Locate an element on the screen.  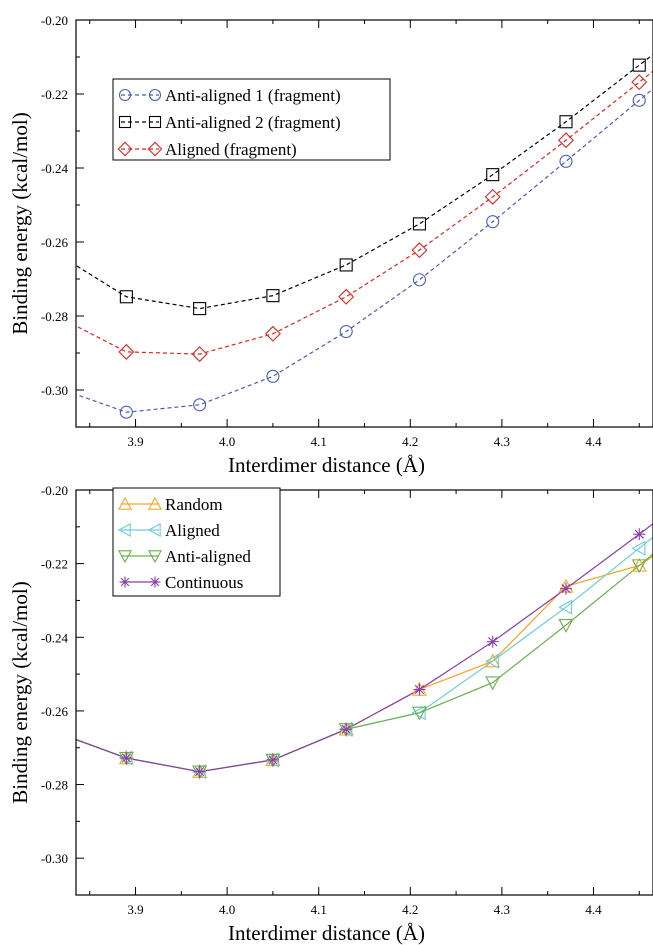
legend-item: Anti-aligned 1 (fragment) is located at coordinates (229, 95).